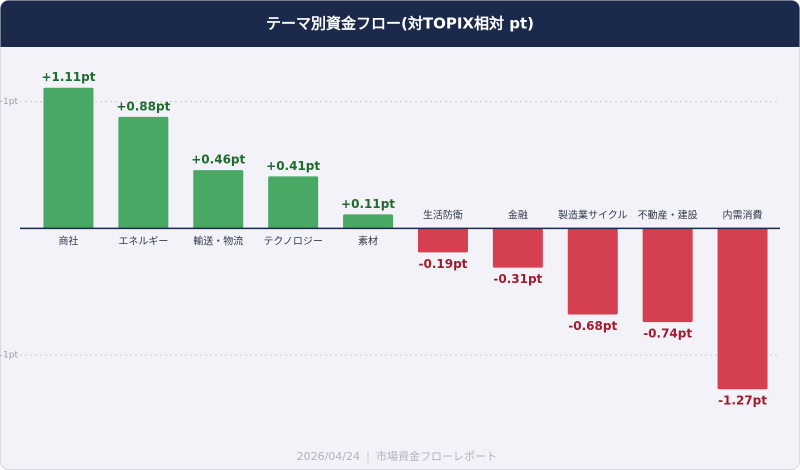  What do you see at coordinates (68, 240) in the screenshot?
I see `x-tick-label: 商社` at bounding box center [68, 240].